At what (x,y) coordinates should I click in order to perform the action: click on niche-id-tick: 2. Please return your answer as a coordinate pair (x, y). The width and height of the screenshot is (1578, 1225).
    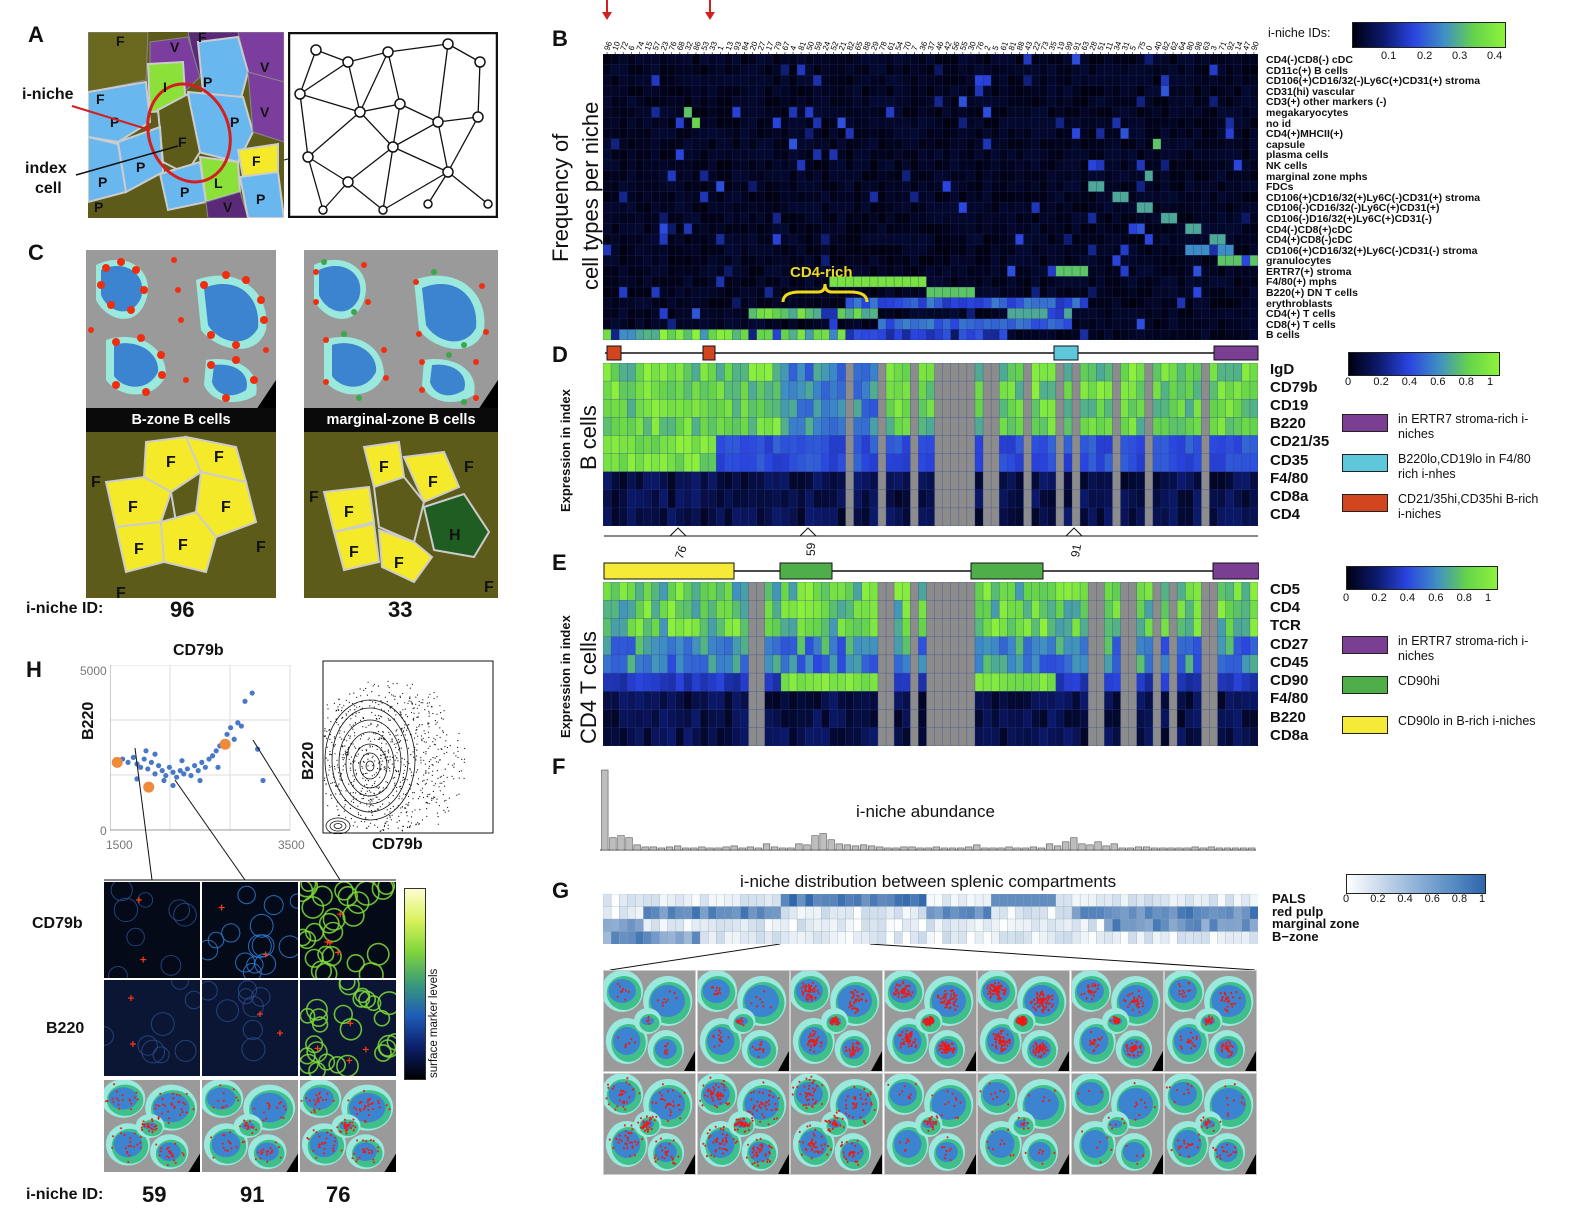
    Looking at the image, I should click on (988, 48).